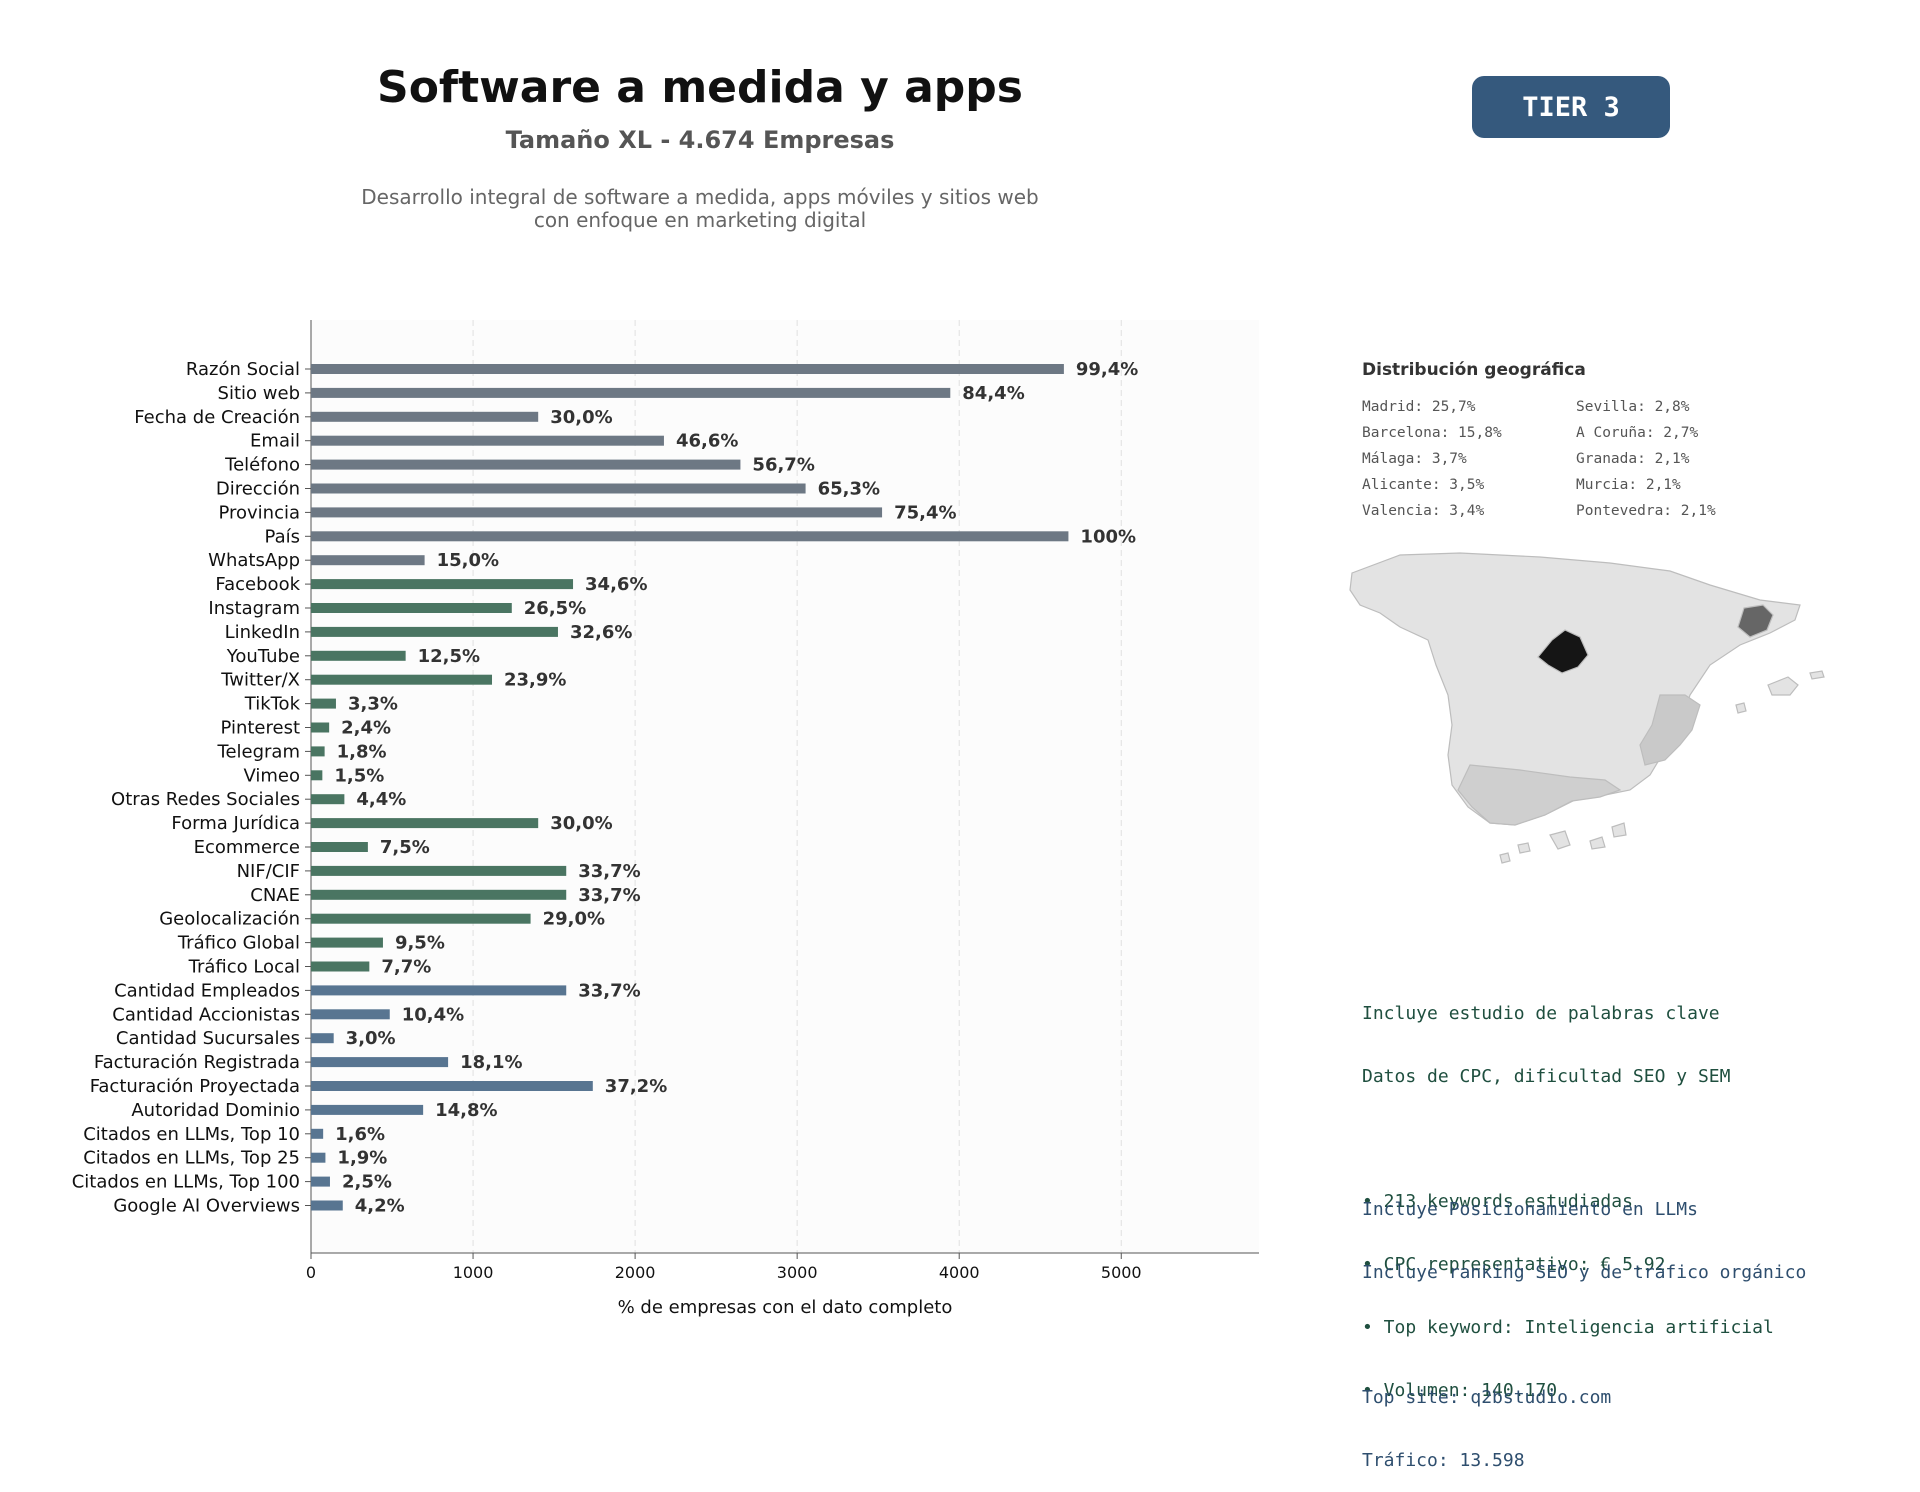  I want to click on category-label: Forma Jurídica, so click(235, 823).